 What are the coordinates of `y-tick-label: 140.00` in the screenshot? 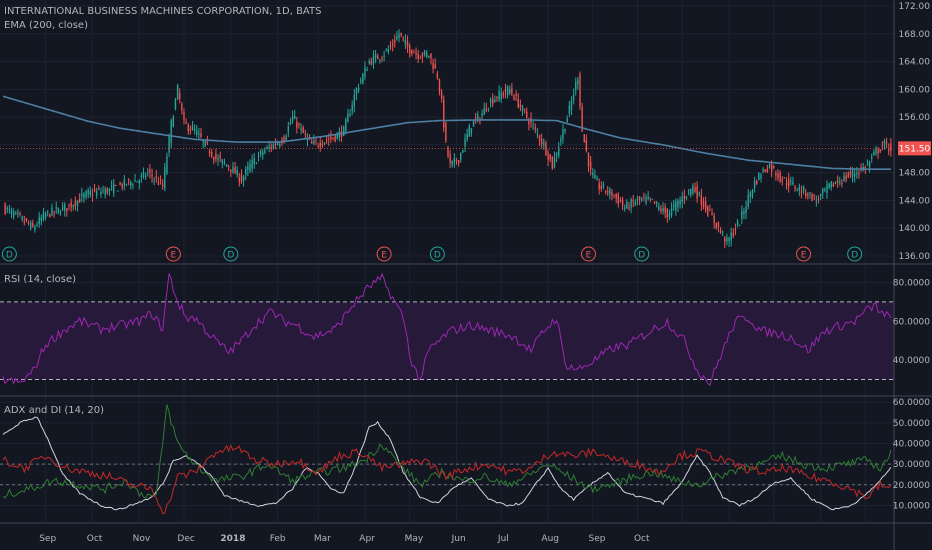 It's located at (915, 229).